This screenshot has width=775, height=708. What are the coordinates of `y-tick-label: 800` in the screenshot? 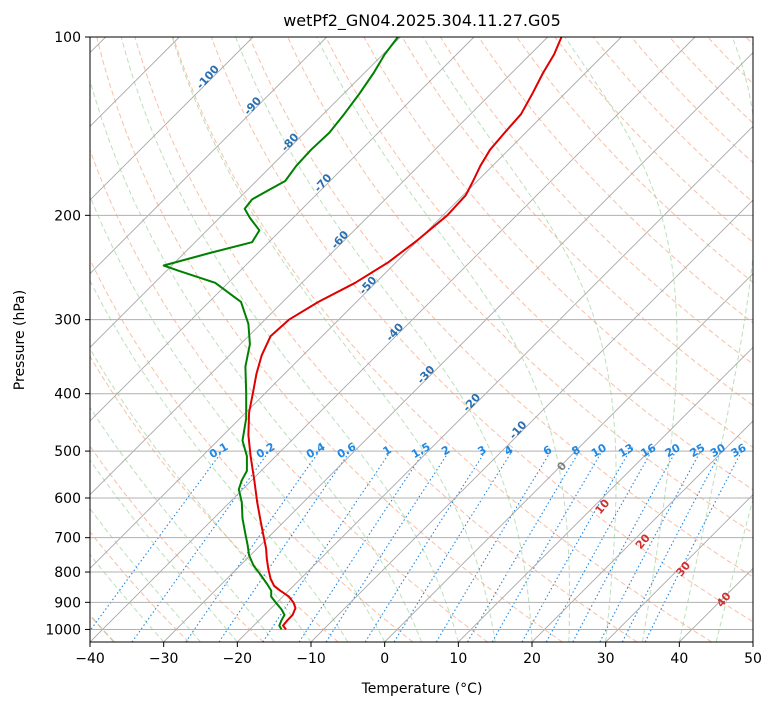 It's located at (67, 573).